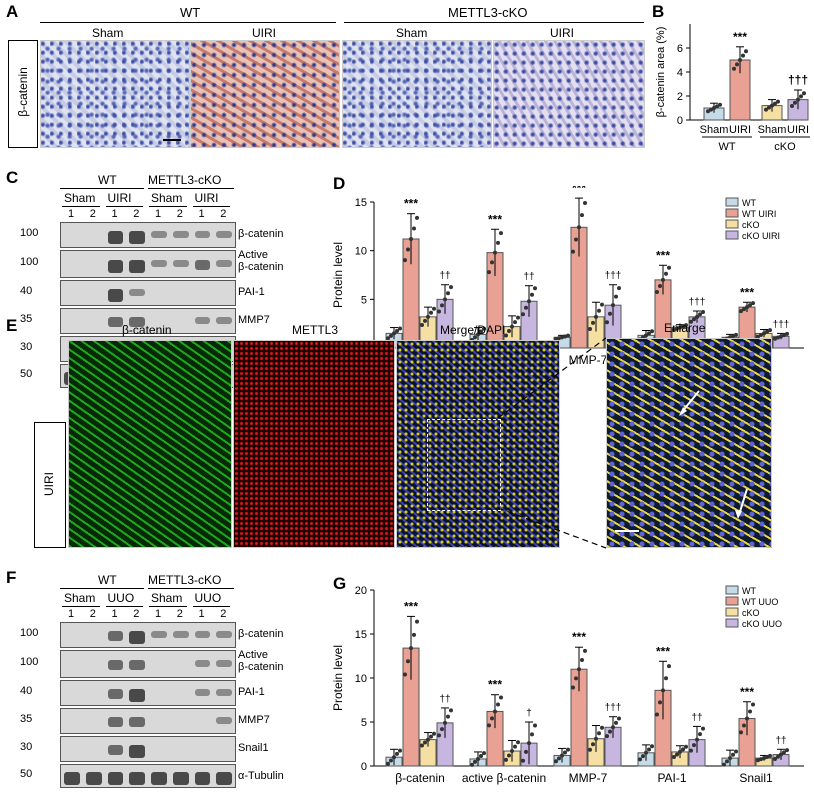 This screenshot has width=814, height=795. Describe the element at coordinates (798, 130) in the screenshot. I see `x-tick-label: UIRI` at that location.